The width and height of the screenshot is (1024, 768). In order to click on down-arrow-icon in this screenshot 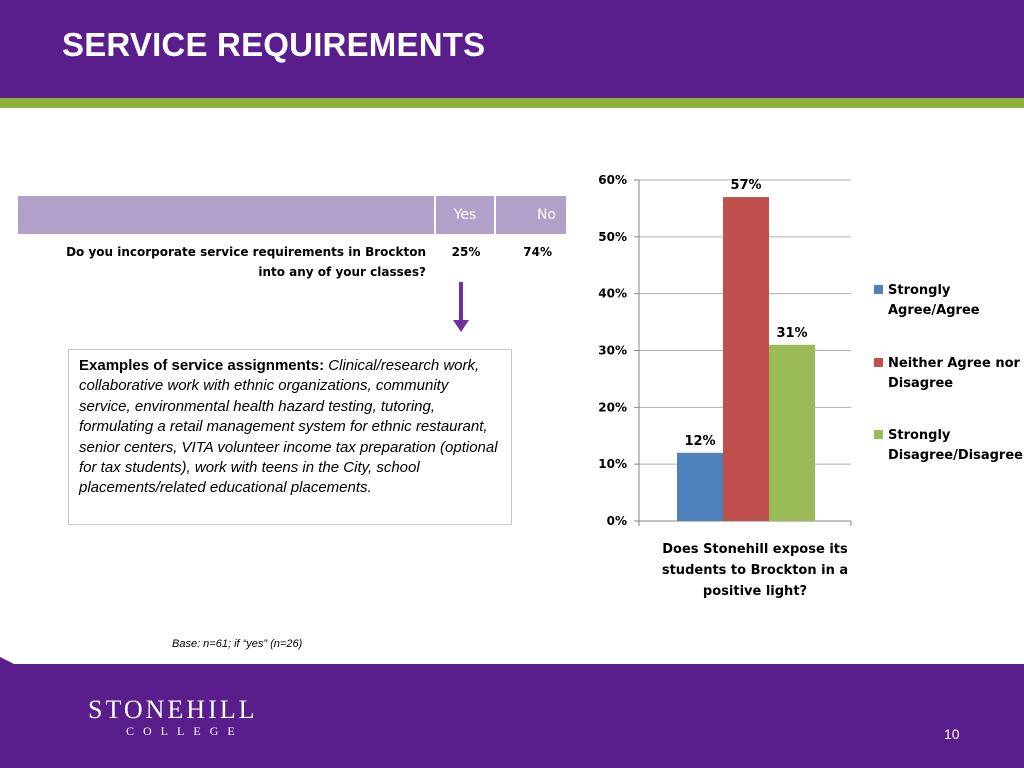, I will do `click(461, 304)`.